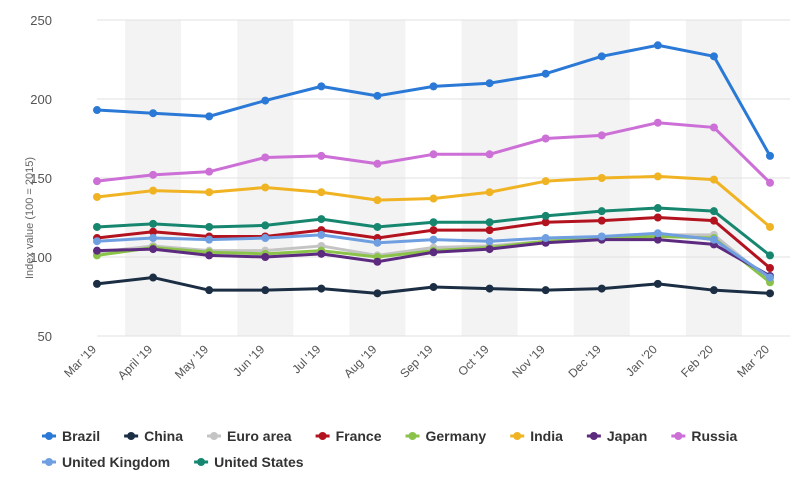  I want to click on legend-item-france: France, so click(348, 436).